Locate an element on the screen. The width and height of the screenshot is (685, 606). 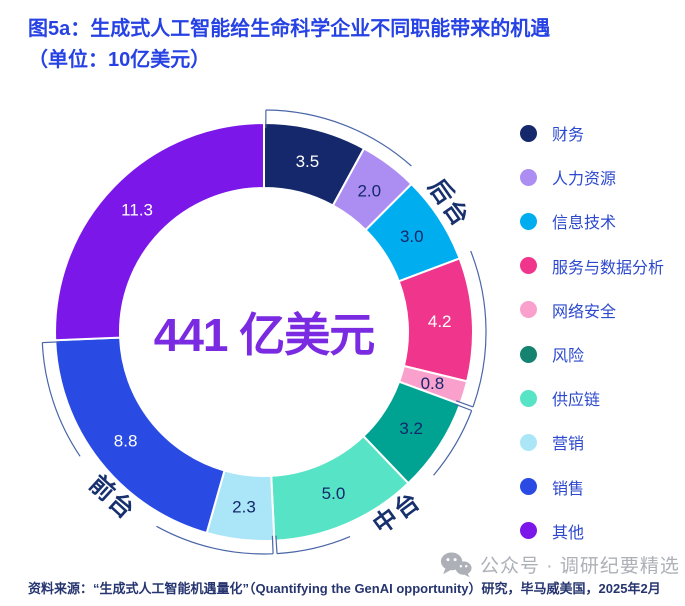
donut-center-total: 441 亿美元 is located at coordinates (264, 335).